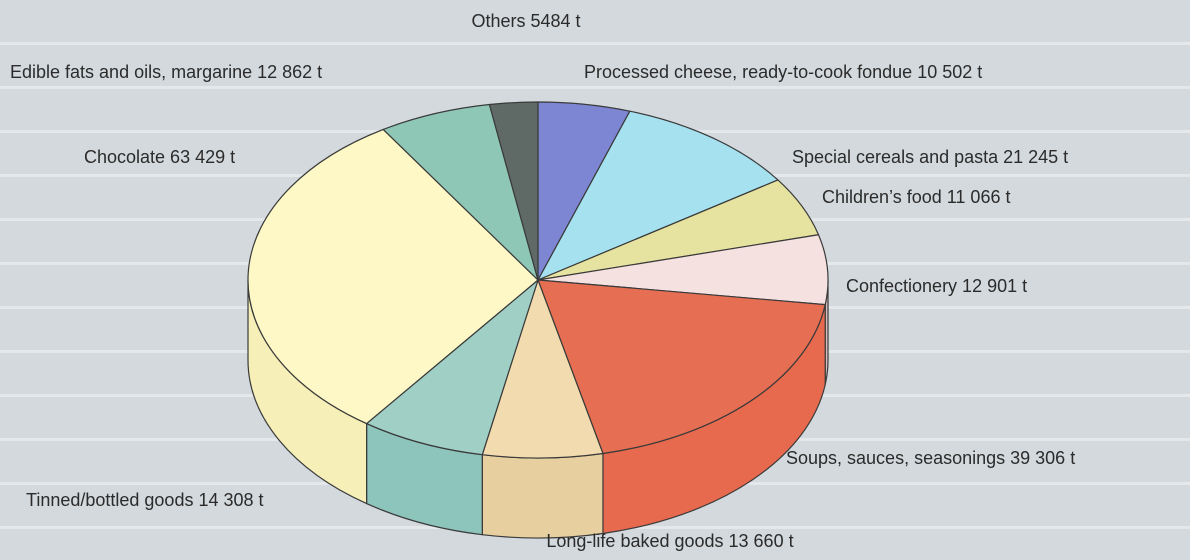 The width and height of the screenshot is (1190, 560). What do you see at coordinates (513, 191) in the screenshot?
I see `pie-slice-others` at bounding box center [513, 191].